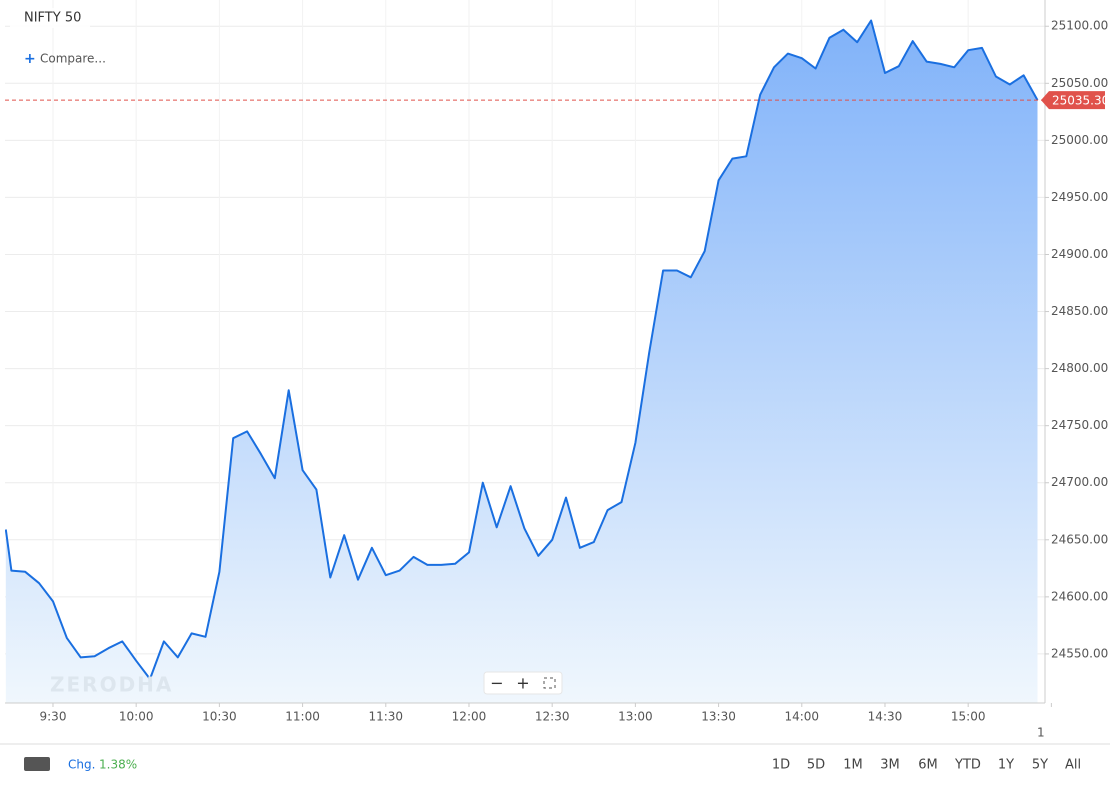  I want to click on y-tick-label: 24650.00, so click(1079, 539).